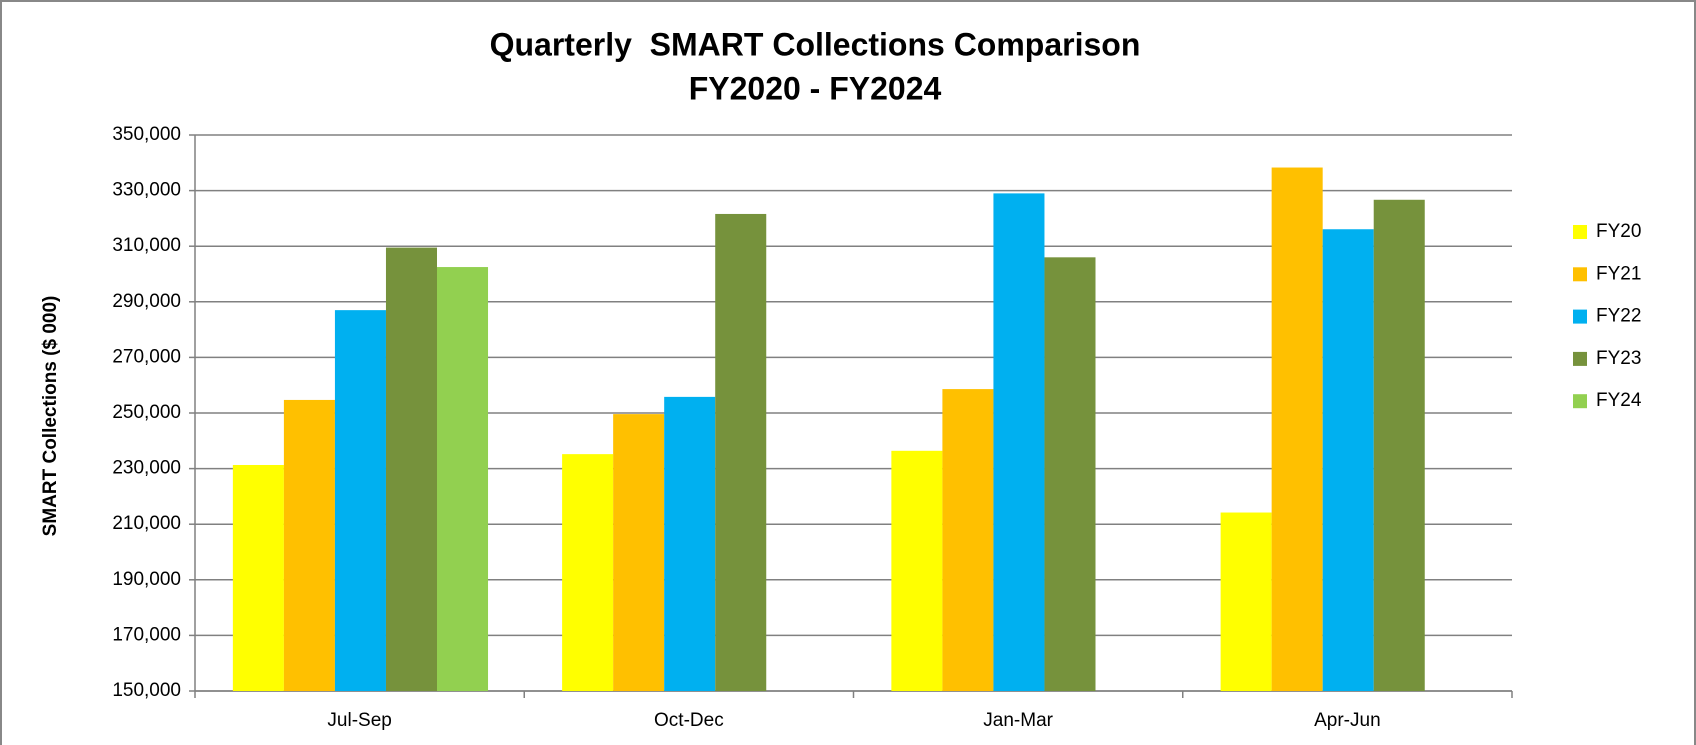 This screenshot has width=1696, height=745. I want to click on y-tick-label: 350,000, so click(146, 134).